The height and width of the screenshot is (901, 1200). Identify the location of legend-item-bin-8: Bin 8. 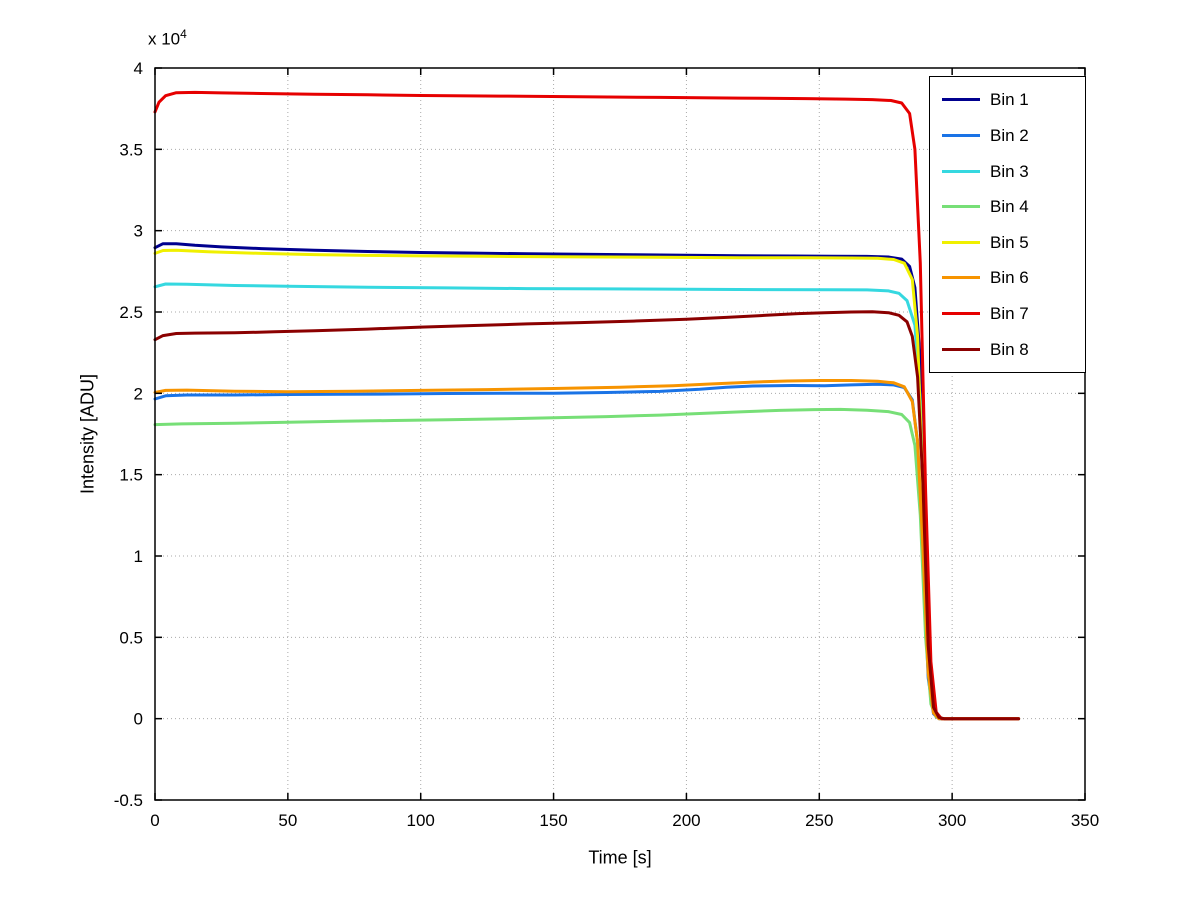
(1011, 349).